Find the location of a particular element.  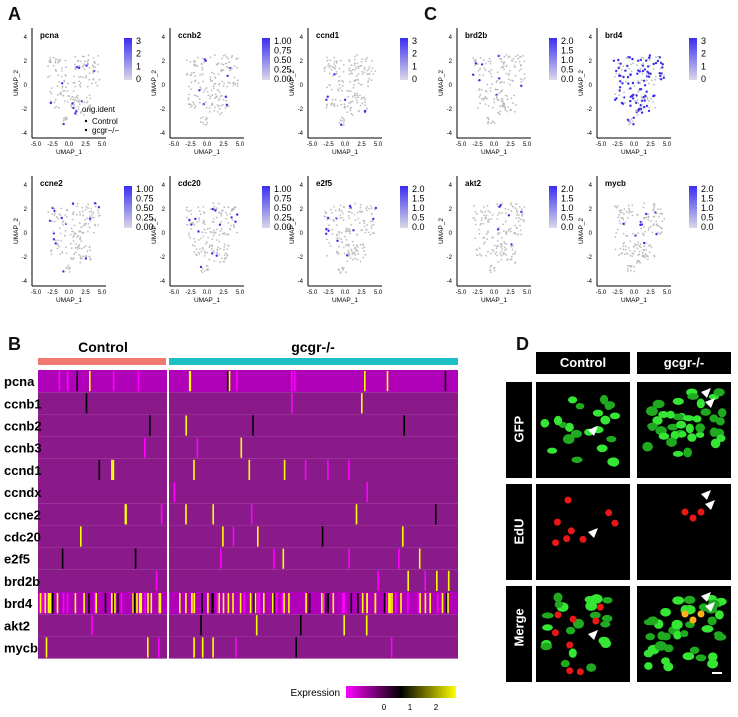

arrowhead-icon is located at coordinates (710, 403).